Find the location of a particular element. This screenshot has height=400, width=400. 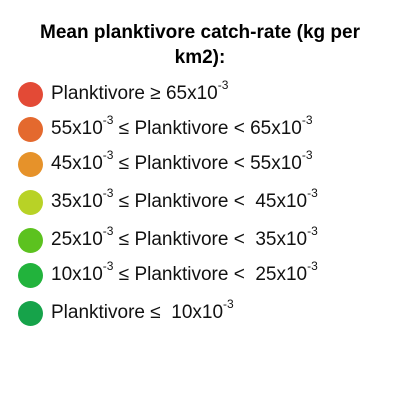

legend-label: 55x10-3 ≤ Planktivore < 65x10-3 is located at coordinates (182, 129).